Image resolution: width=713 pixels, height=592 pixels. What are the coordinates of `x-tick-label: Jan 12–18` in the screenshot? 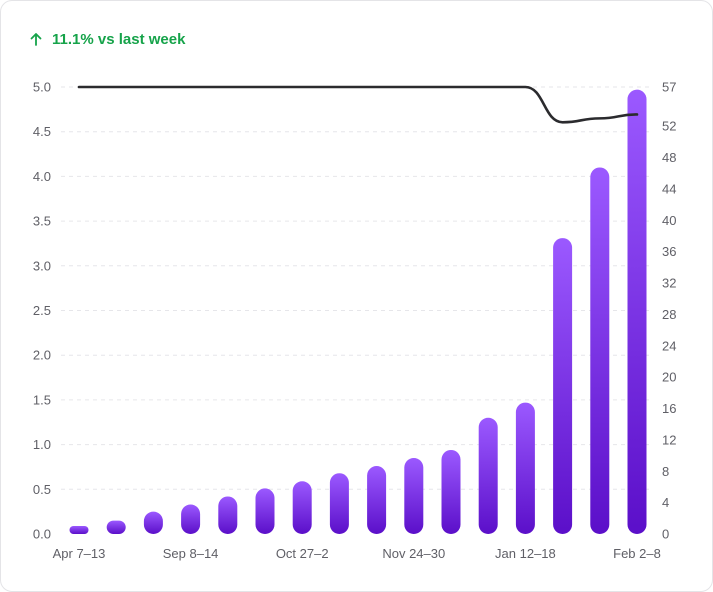 It's located at (525, 553).